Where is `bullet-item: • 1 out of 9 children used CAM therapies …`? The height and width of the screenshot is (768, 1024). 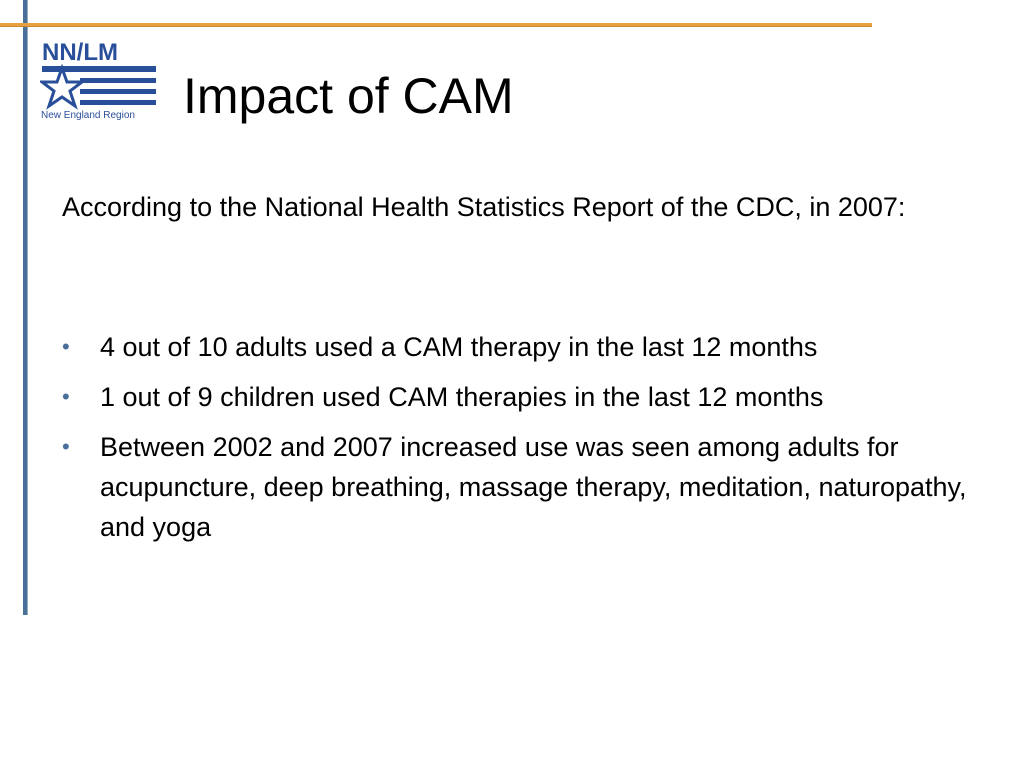
bullet-item: • 1 out of 9 children used CAM therapies … is located at coordinates (517, 397).